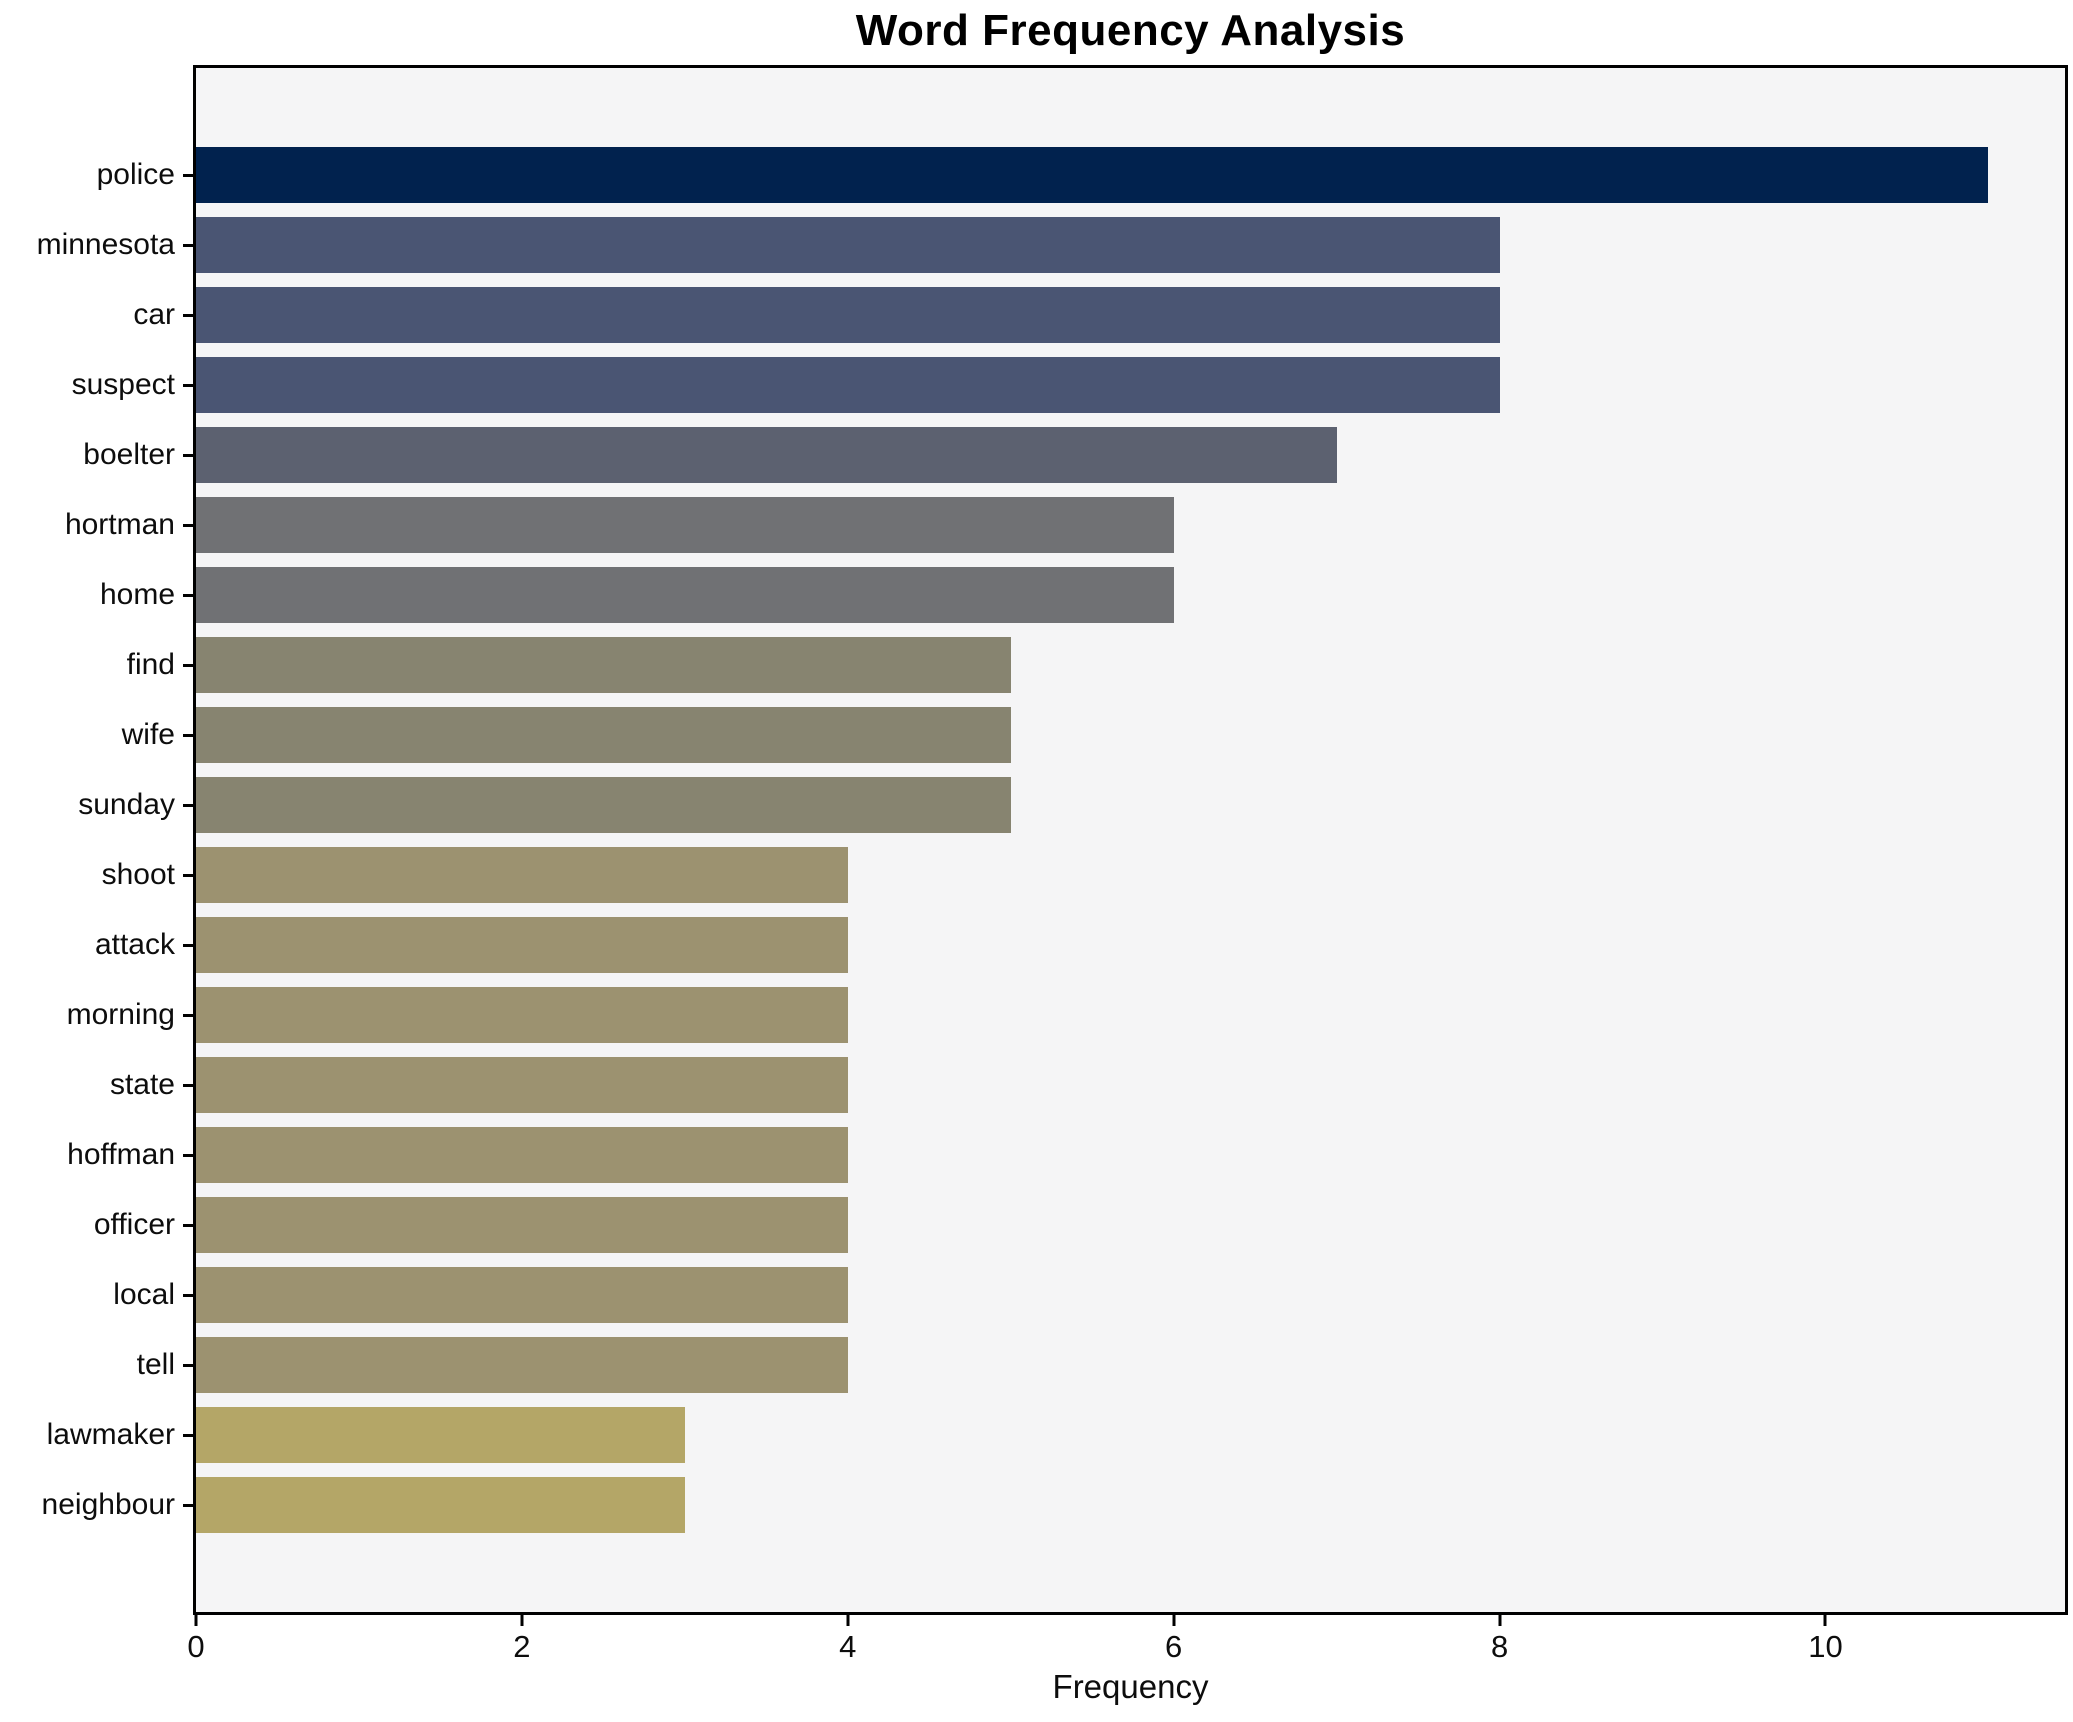  I want to click on y-label-row: suspect, so click(96, 385).